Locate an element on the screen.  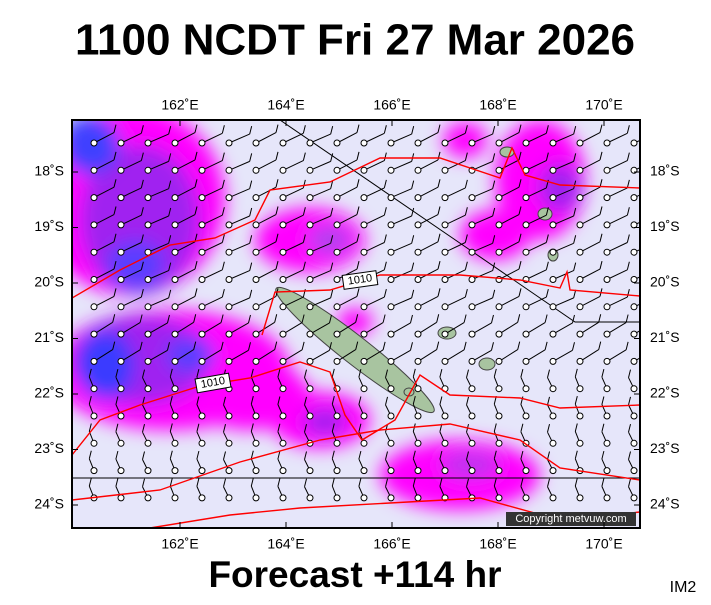
latitude-label: 20˚S is located at coordinates (49, 282).